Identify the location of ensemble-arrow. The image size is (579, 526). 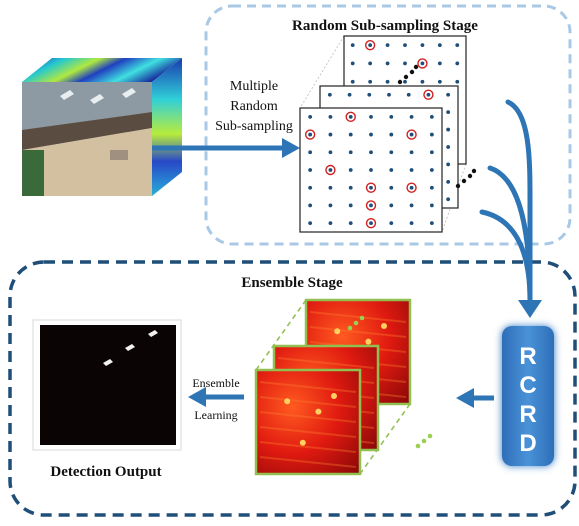
(216, 397).